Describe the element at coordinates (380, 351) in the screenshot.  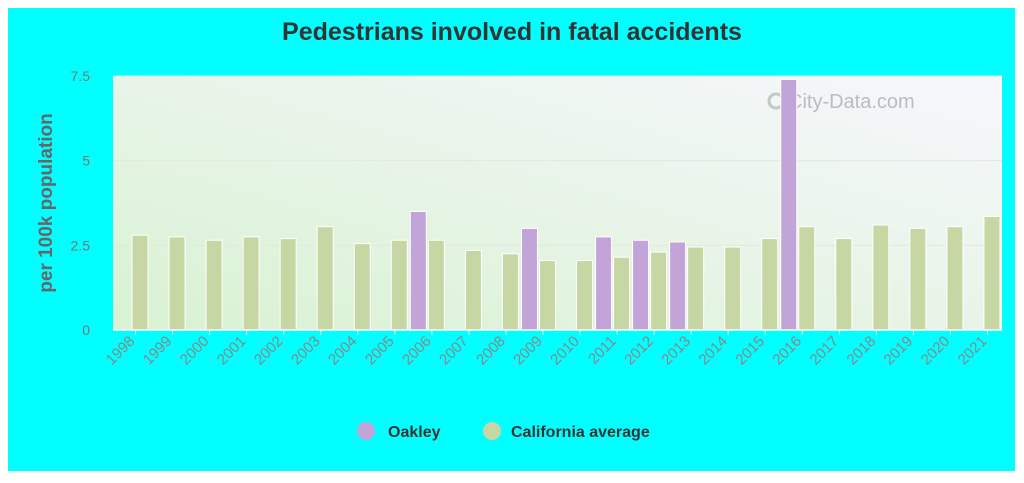
I see `x-tick-label: 2005` at that location.